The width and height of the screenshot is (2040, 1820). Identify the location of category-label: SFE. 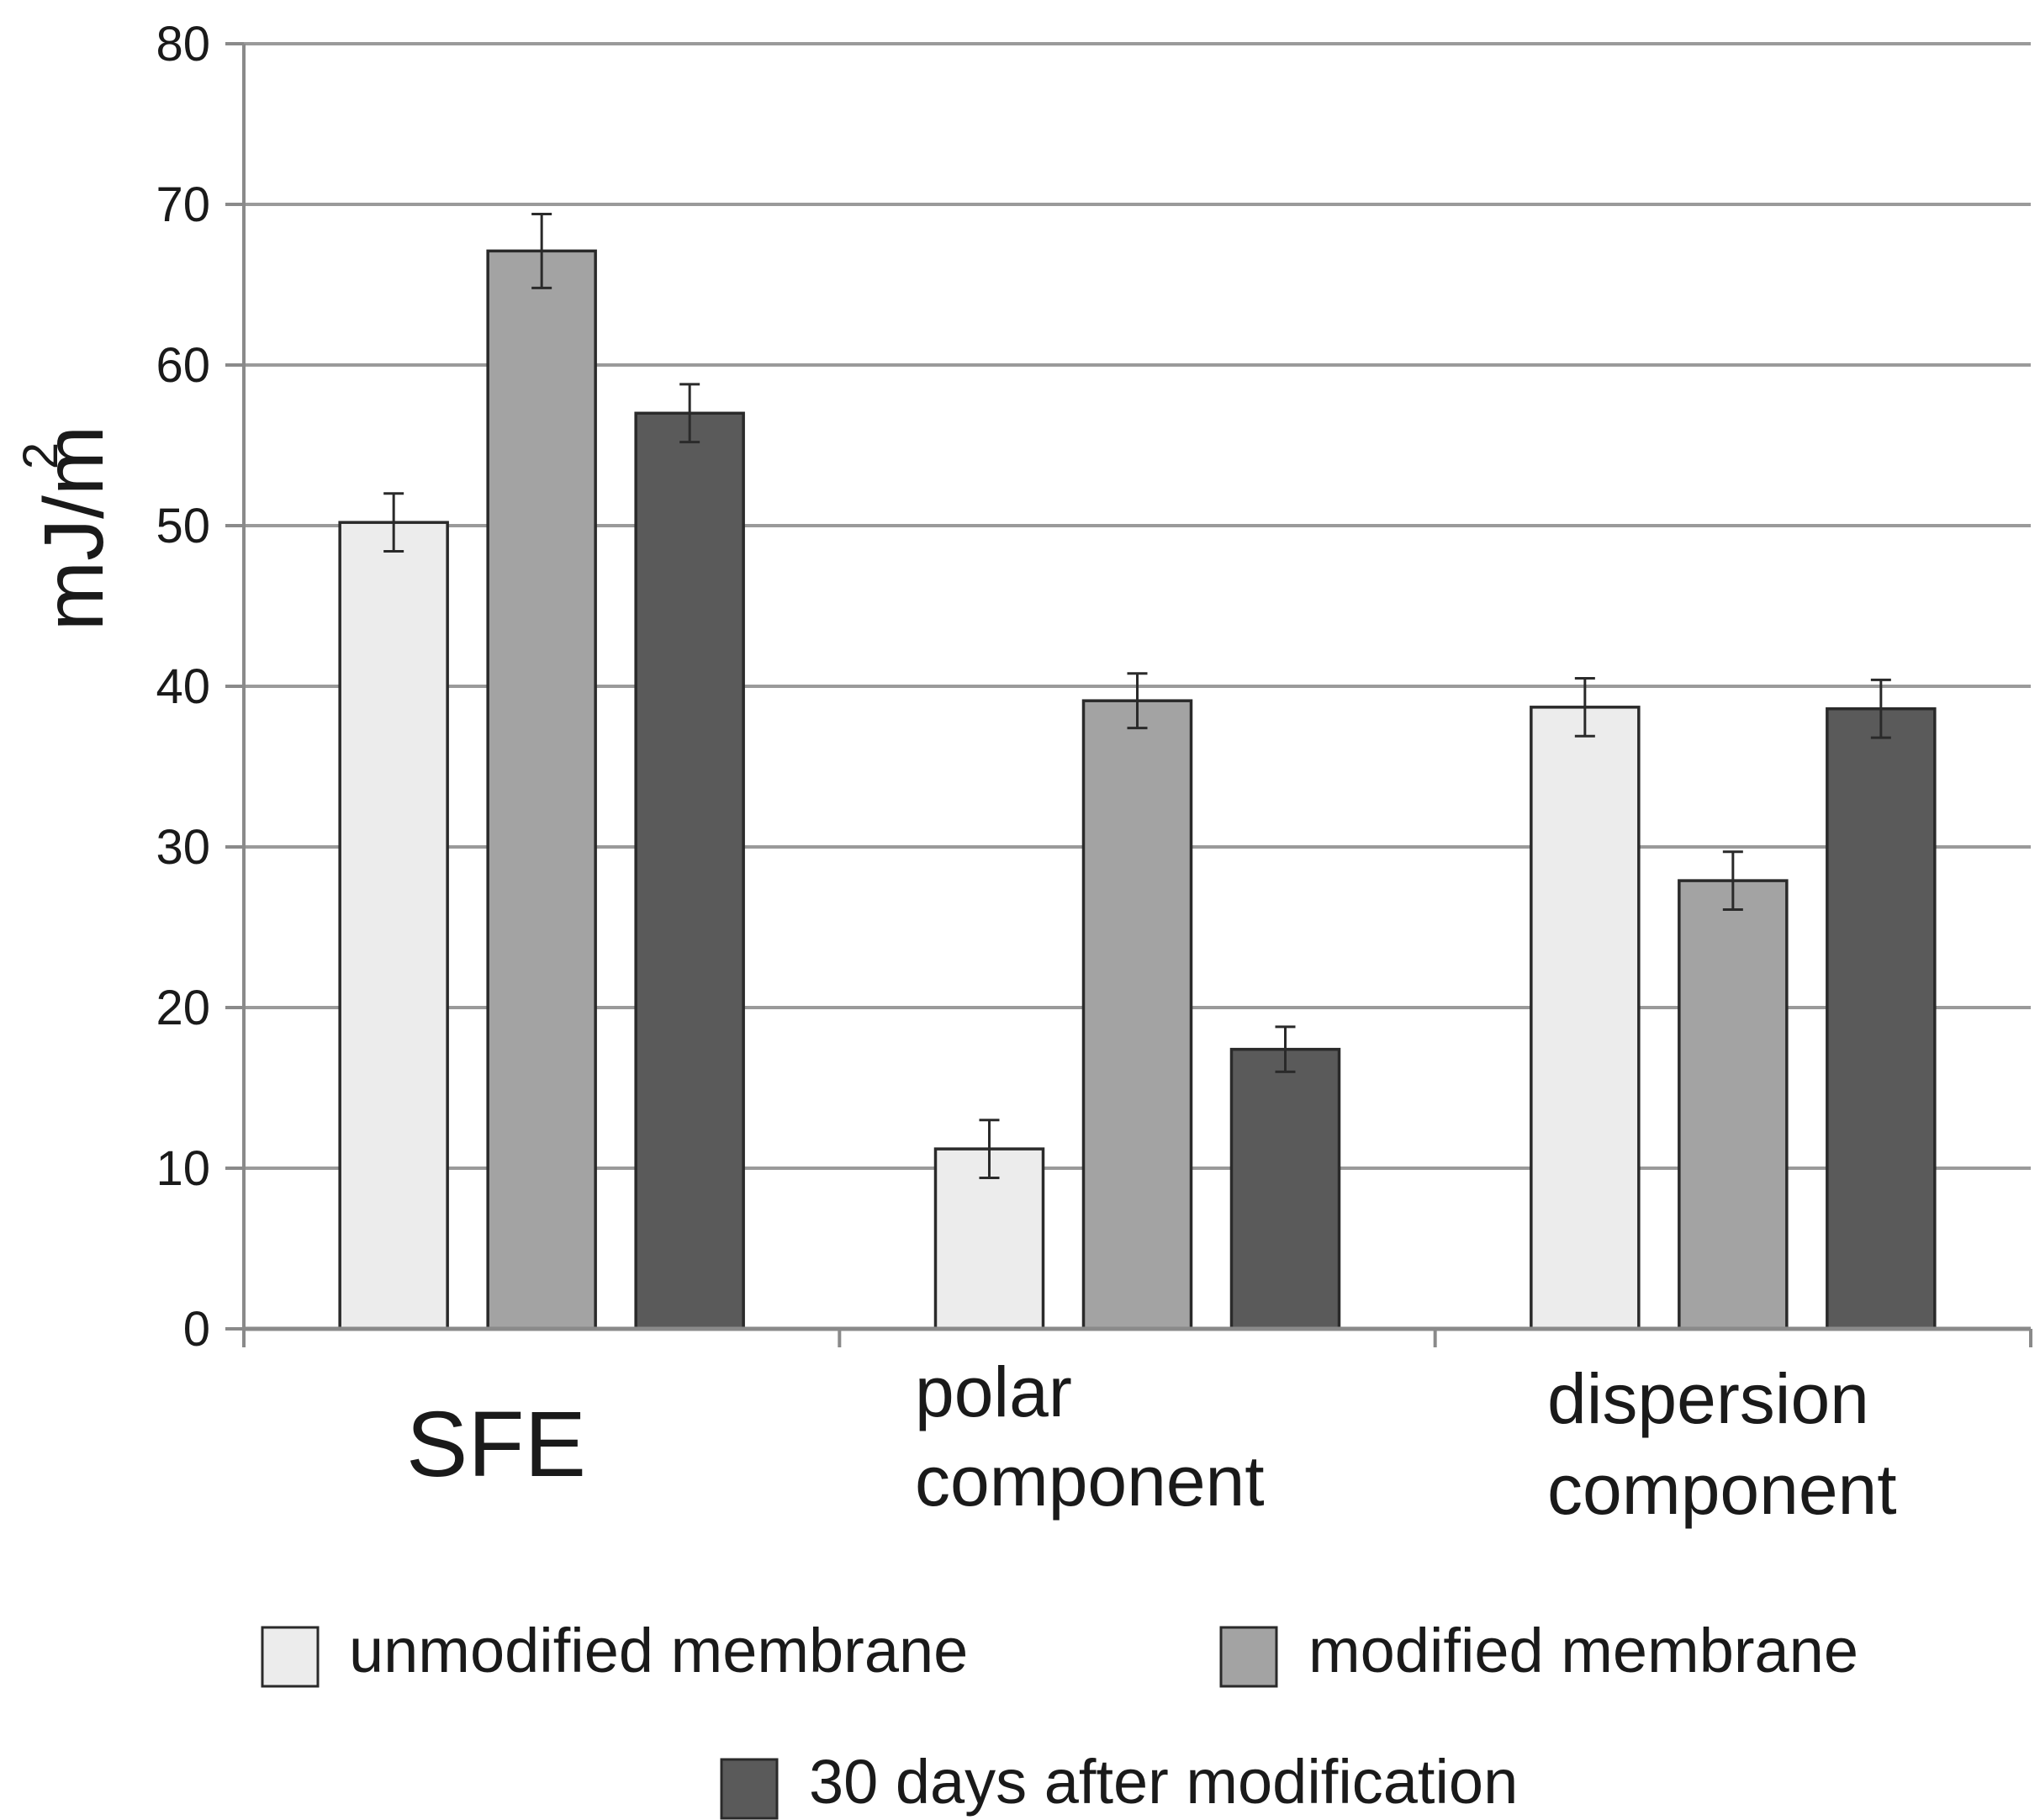
(496, 1444).